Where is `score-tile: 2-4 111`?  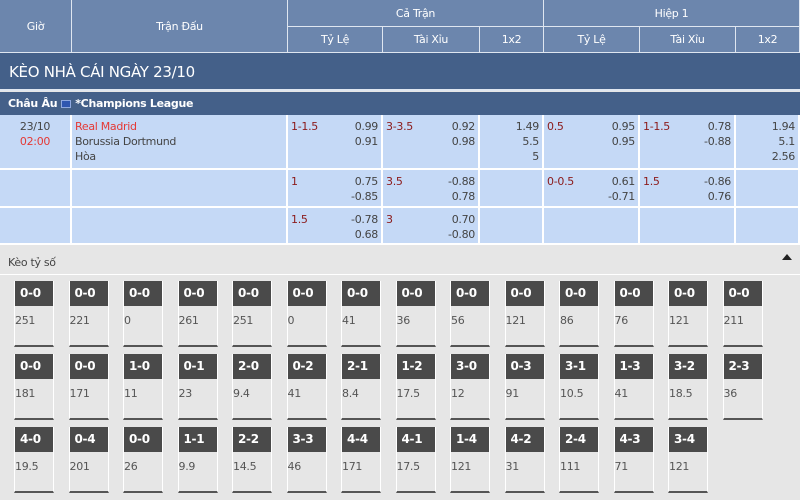
score-tile: 2-4 111 is located at coordinates (579, 460).